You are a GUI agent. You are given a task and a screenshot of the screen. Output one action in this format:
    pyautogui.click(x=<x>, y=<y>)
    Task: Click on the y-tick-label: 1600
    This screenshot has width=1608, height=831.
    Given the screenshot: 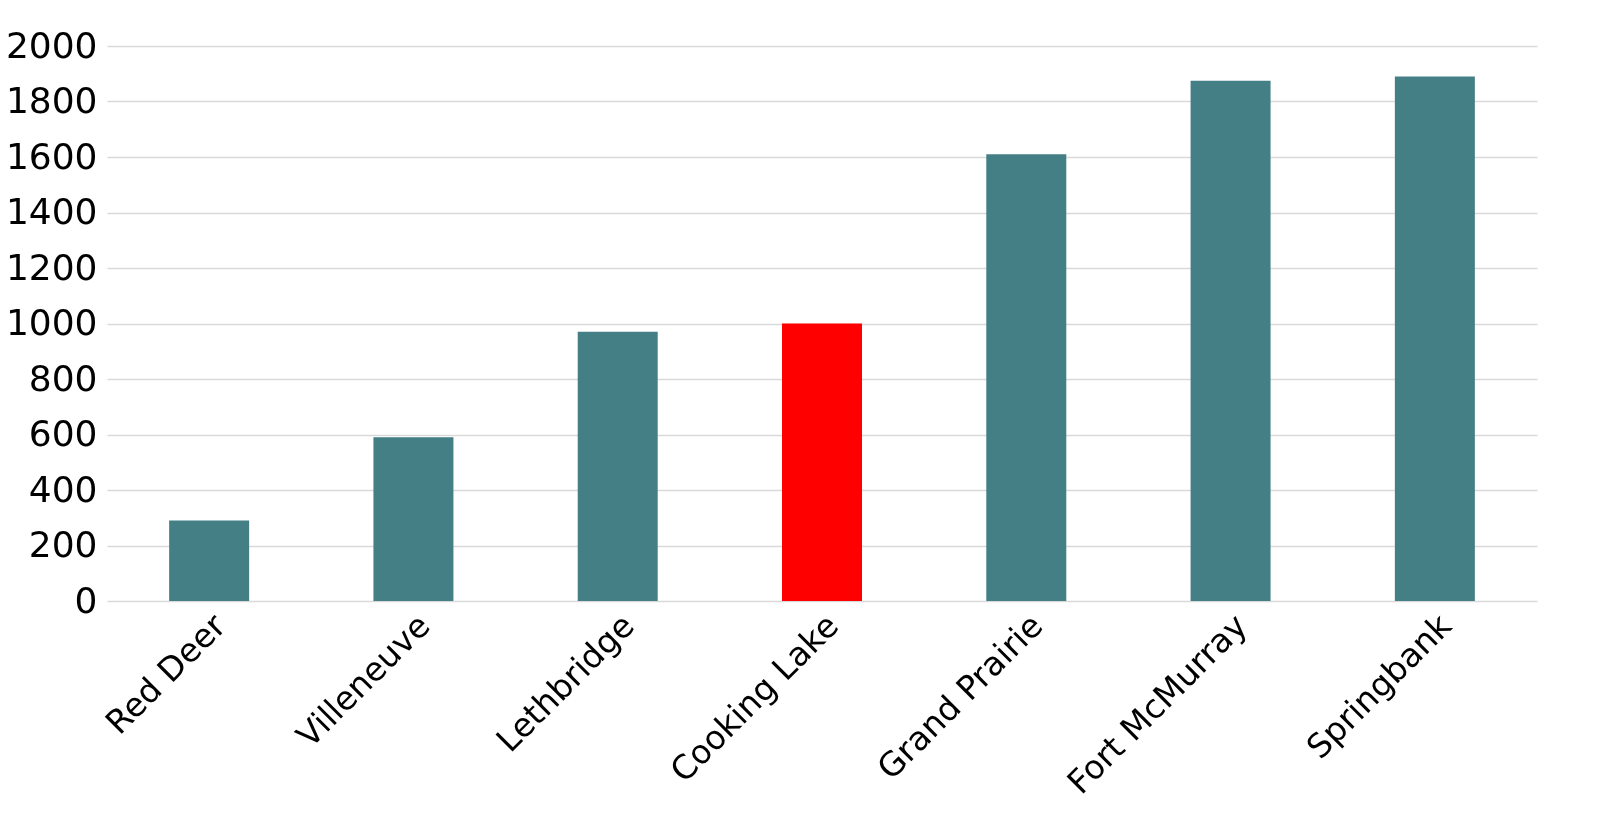 What is the action you would take?
    pyautogui.click(x=51, y=156)
    